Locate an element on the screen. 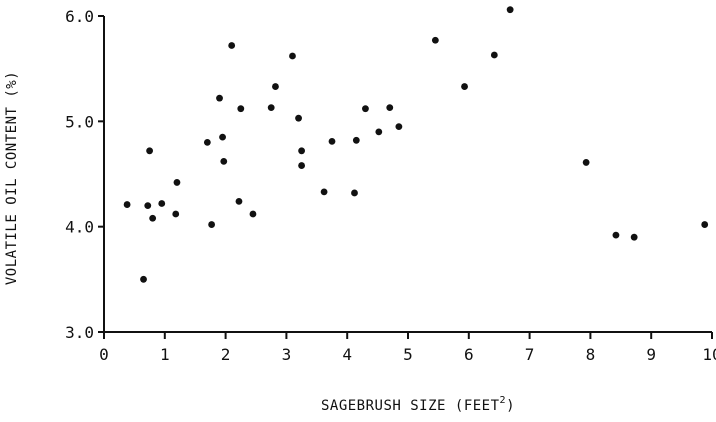  y-tick-label: 6.0 is located at coordinates (79, 16).